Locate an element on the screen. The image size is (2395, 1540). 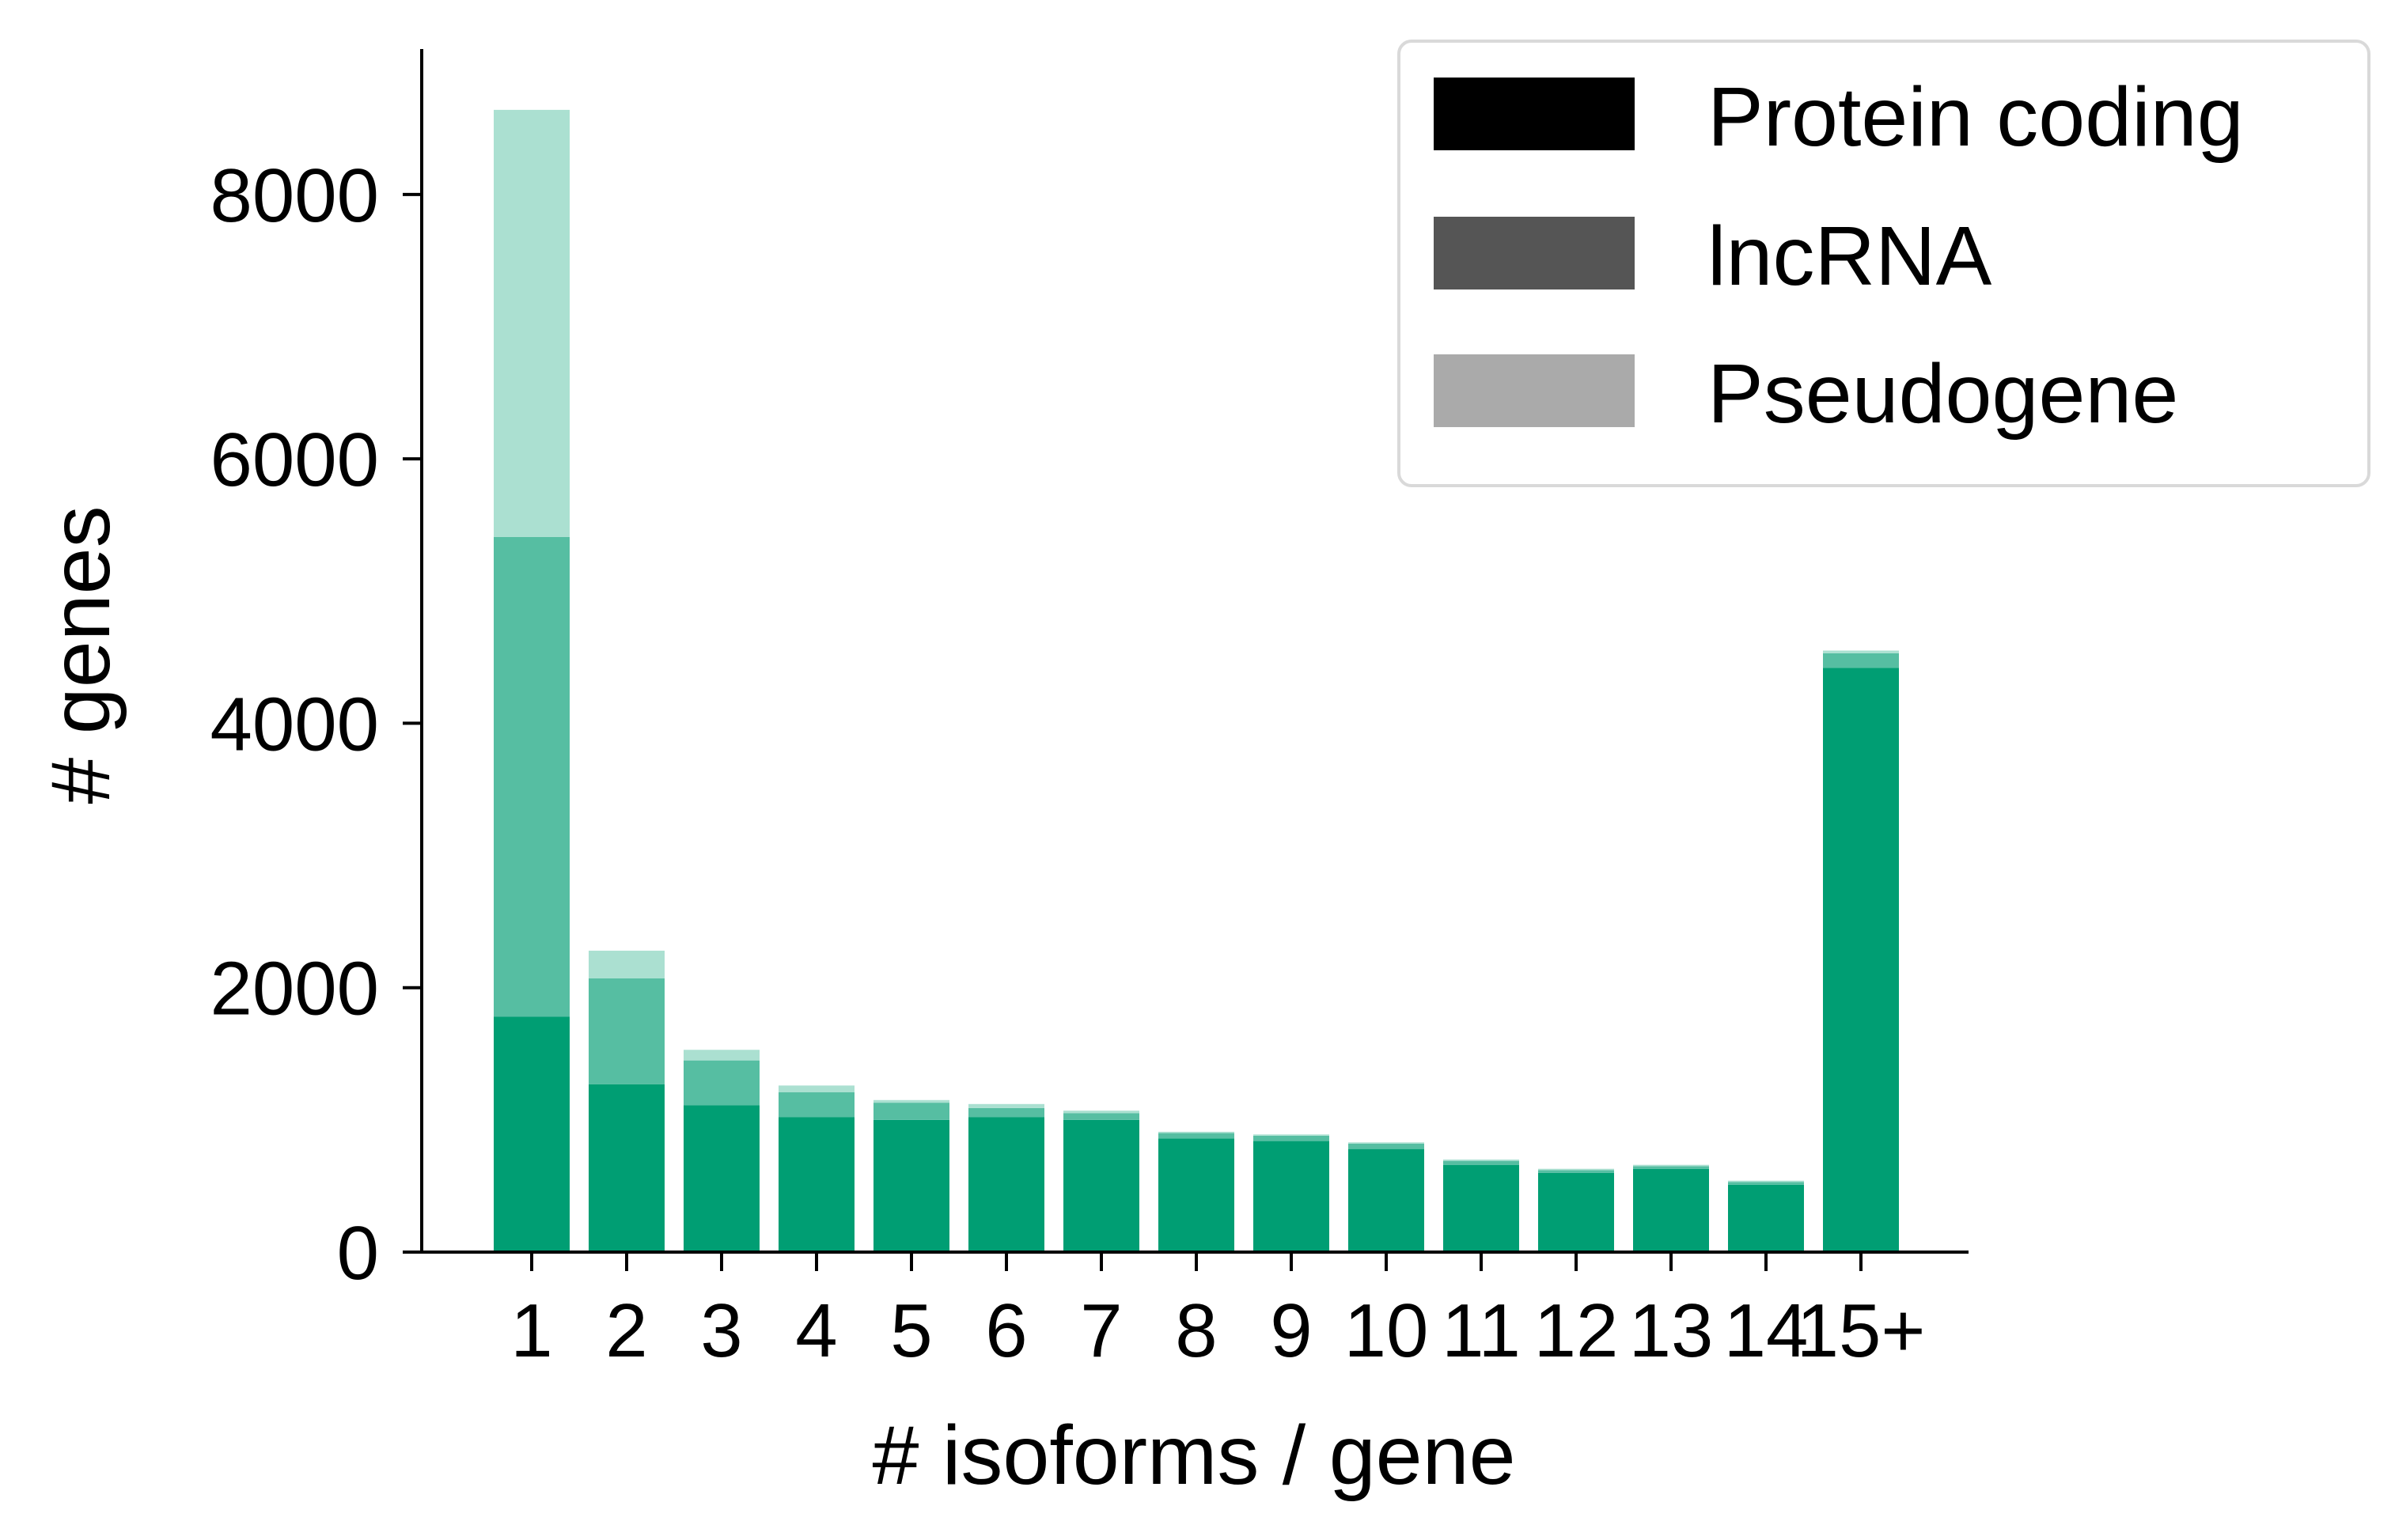
x-tick-label-9: 9 is located at coordinates (1291, 1330).